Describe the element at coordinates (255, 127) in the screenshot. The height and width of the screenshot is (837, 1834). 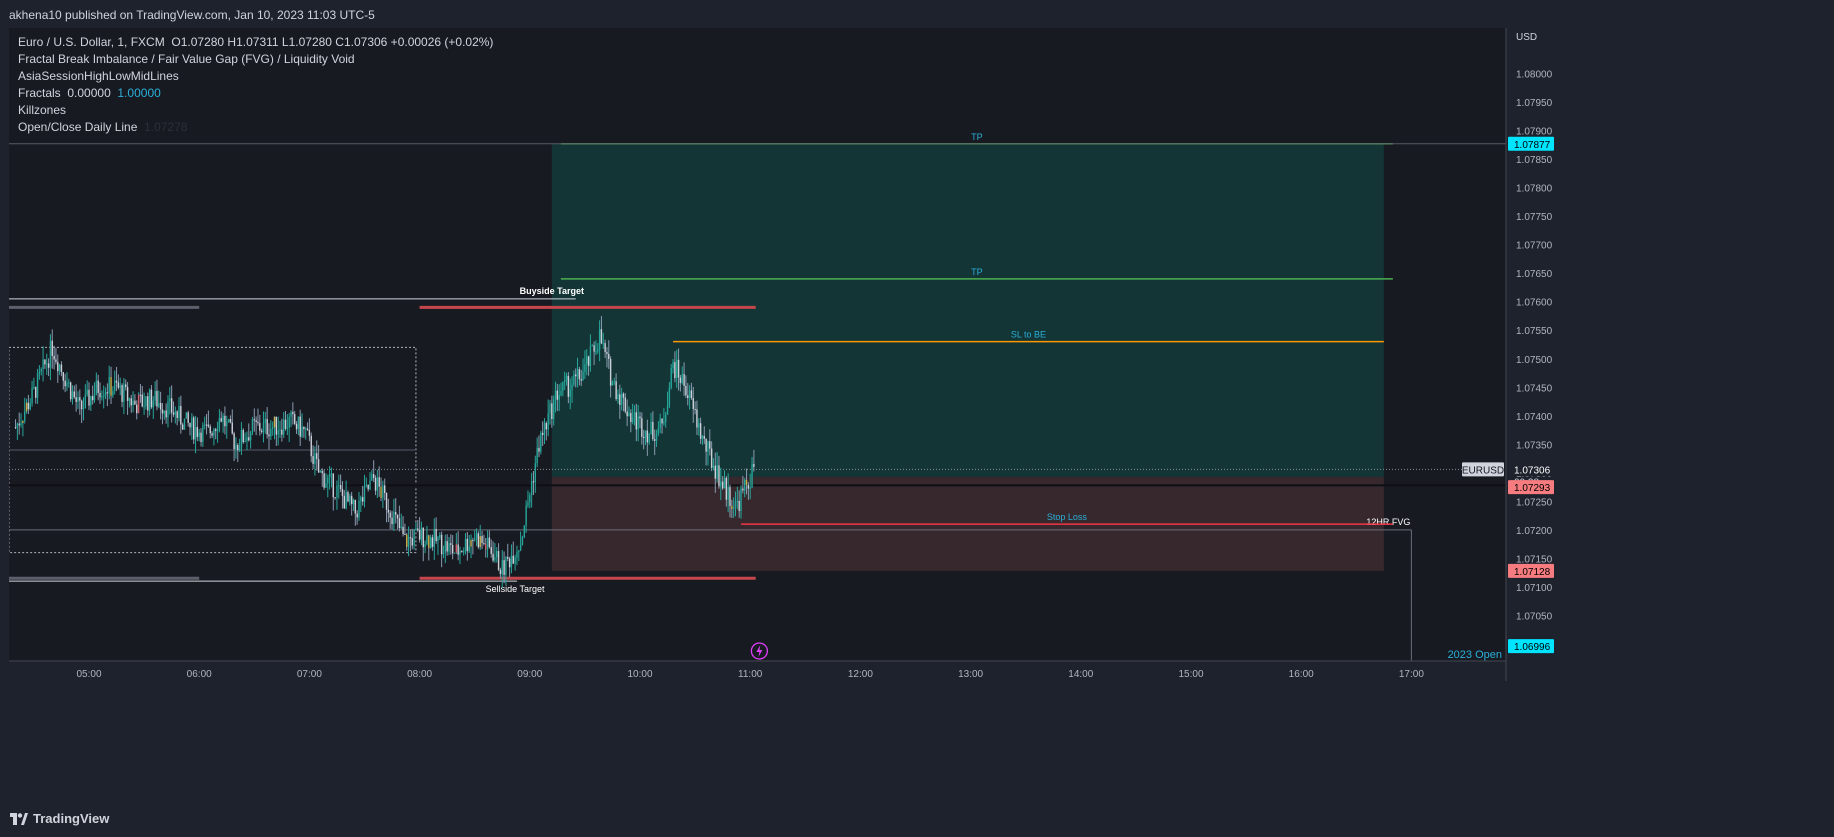
I see `legend-openclose-row: Open/Close Daily Line 1.07278` at that location.